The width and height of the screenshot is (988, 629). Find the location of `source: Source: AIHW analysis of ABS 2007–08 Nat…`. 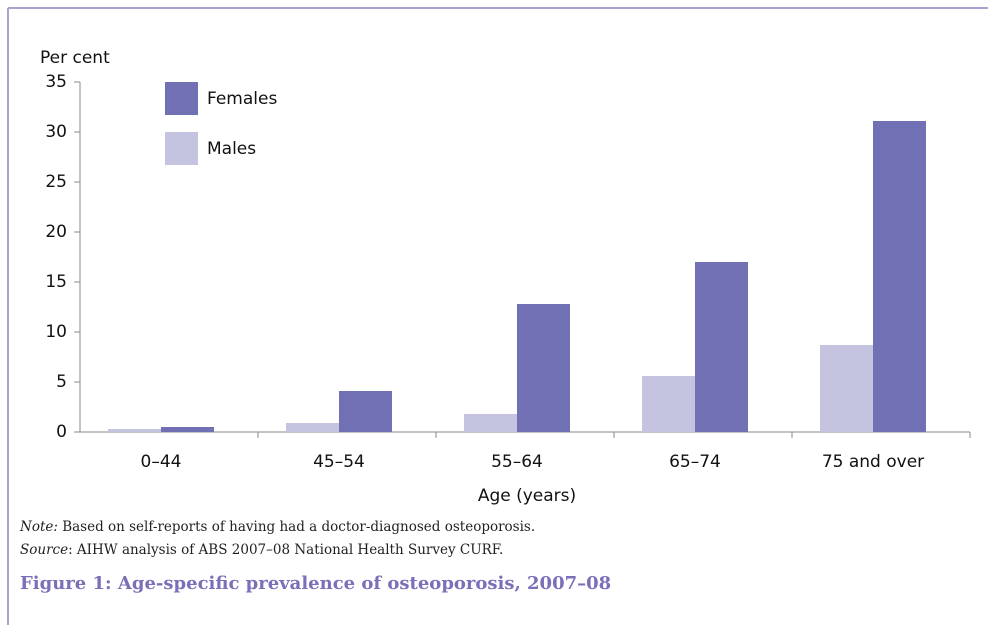

source: Source: AIHW analysis of ABS 2007–08 Nat… is located at coordinates (261, 550).